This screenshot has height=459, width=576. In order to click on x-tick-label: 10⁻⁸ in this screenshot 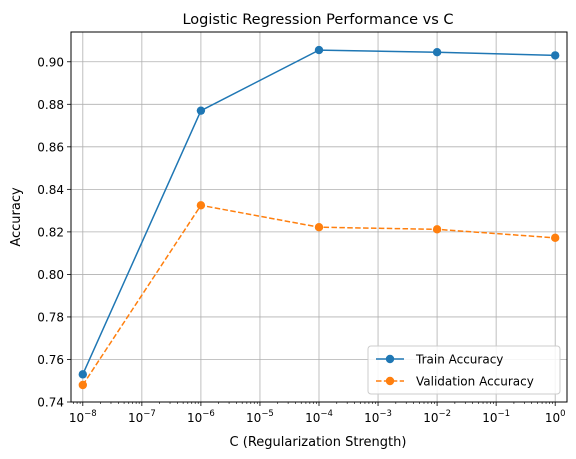, I will do `click(83, 417)`.